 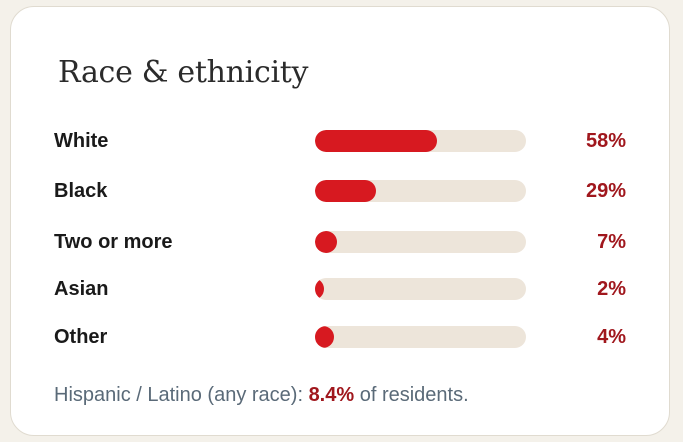 What do you see at coordinates (81, 191) in the screenshot?
I see `race-label: Black` at bounding box center [81, 191].